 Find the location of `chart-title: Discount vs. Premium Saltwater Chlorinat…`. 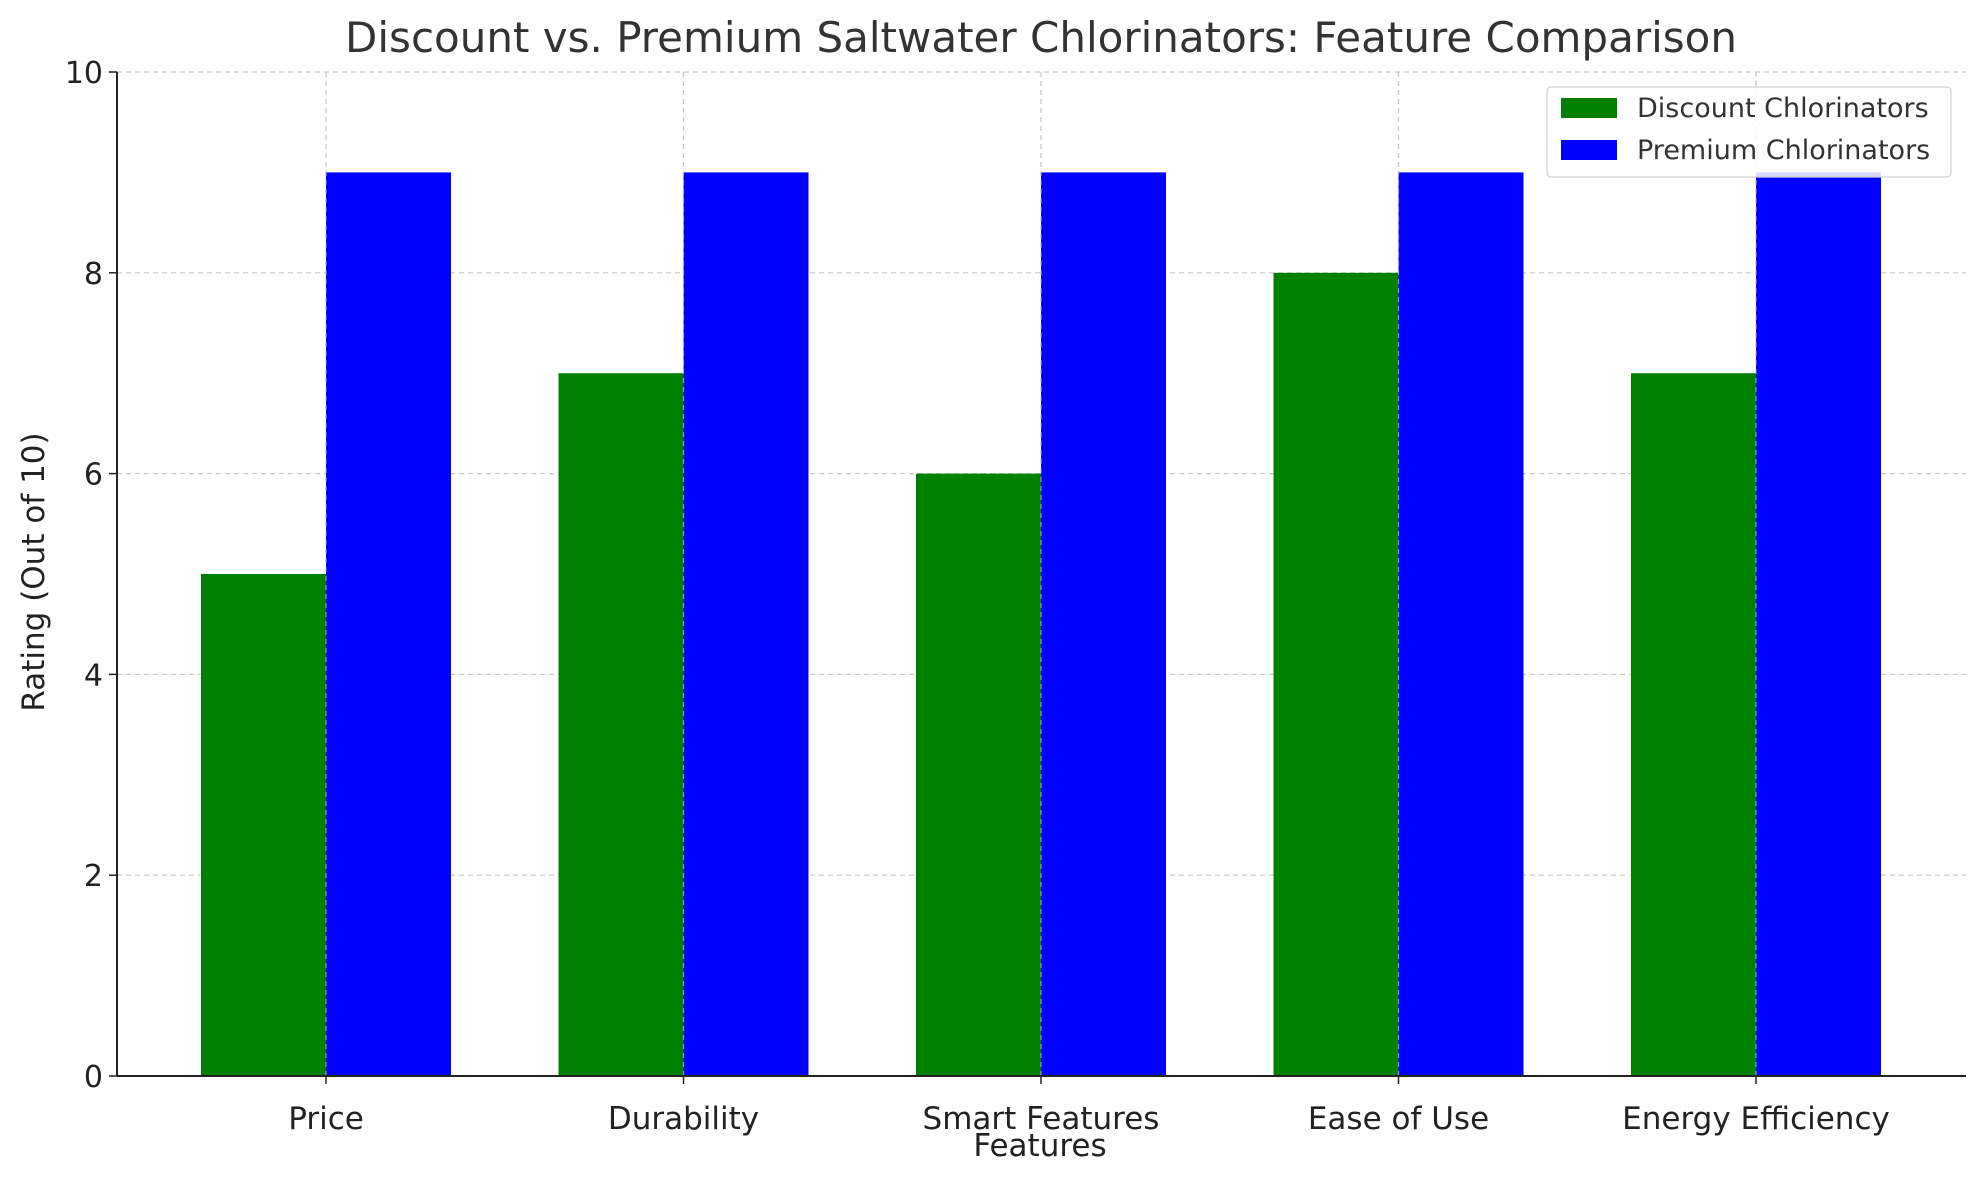

chart-title: Discount vs. Premium Saltwater Chlorinat… is located at coordinates (1041, 37).